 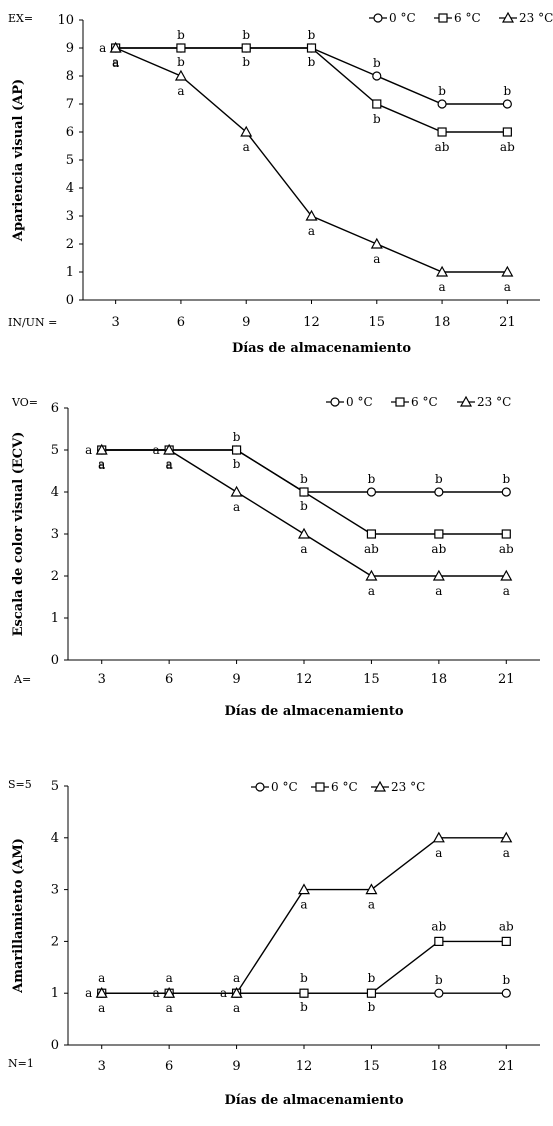 What do you see at coordinates (70, 244) in the screenshot?
I see `y-tick-label: 2` at bounding box center [70, 244].